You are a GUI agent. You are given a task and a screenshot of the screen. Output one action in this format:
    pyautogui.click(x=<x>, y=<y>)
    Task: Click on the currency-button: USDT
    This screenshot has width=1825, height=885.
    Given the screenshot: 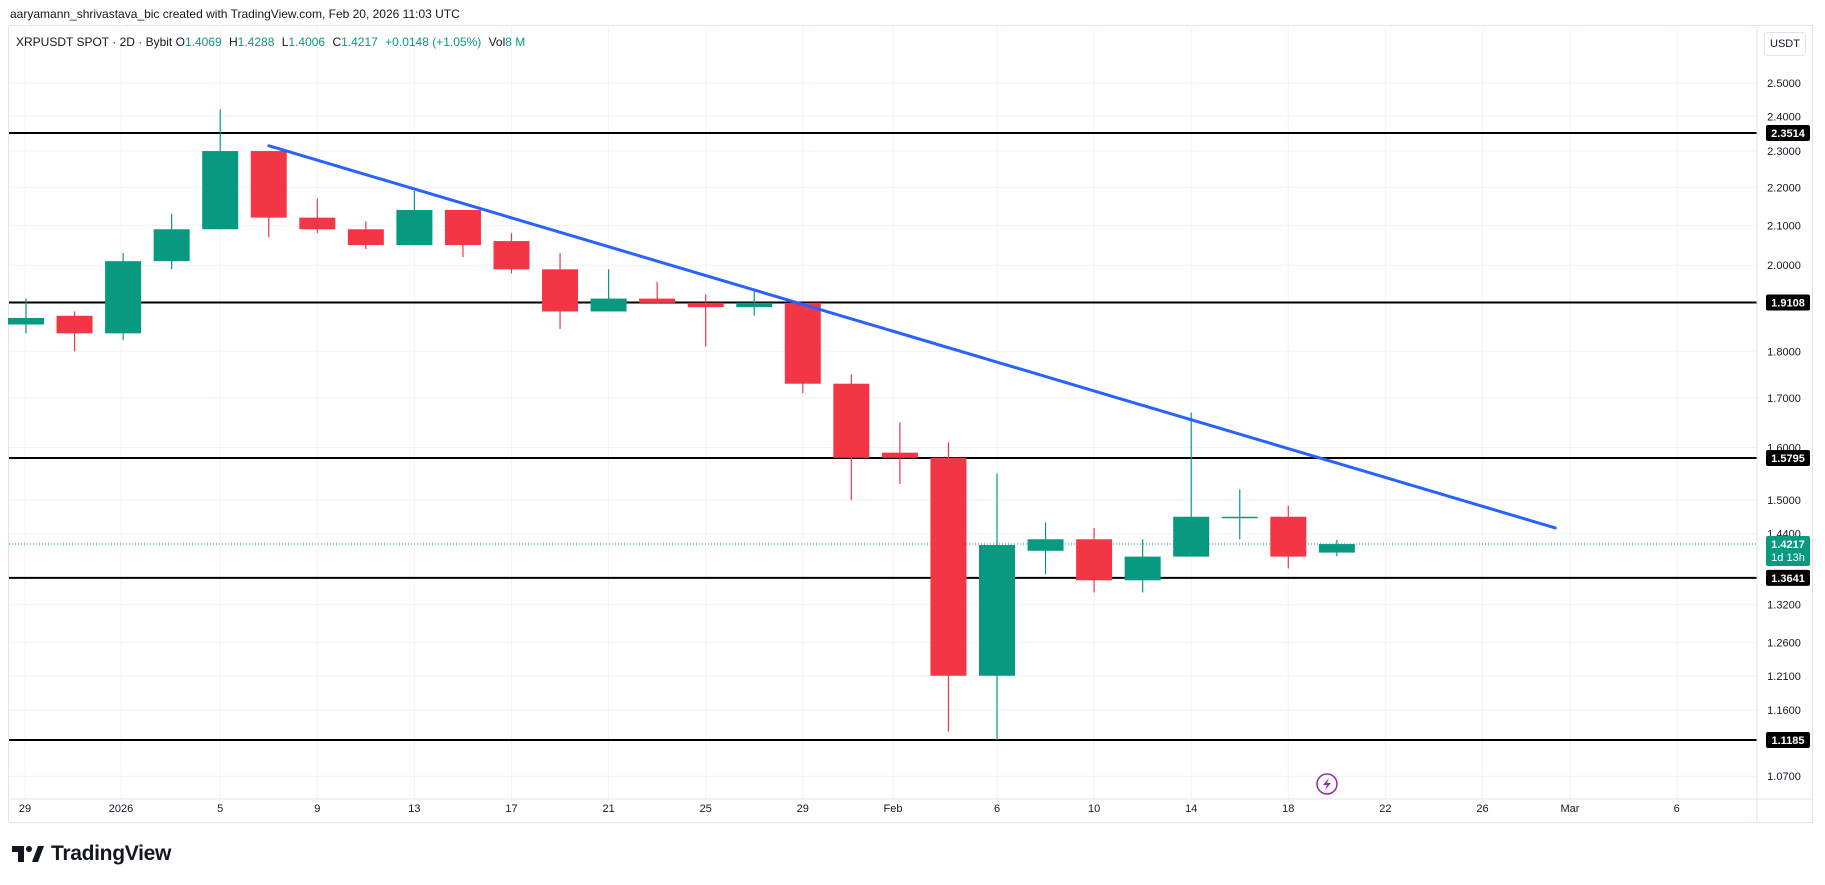 What is the action you would take?
    pyautogui.click(x=1785, y=44)
    